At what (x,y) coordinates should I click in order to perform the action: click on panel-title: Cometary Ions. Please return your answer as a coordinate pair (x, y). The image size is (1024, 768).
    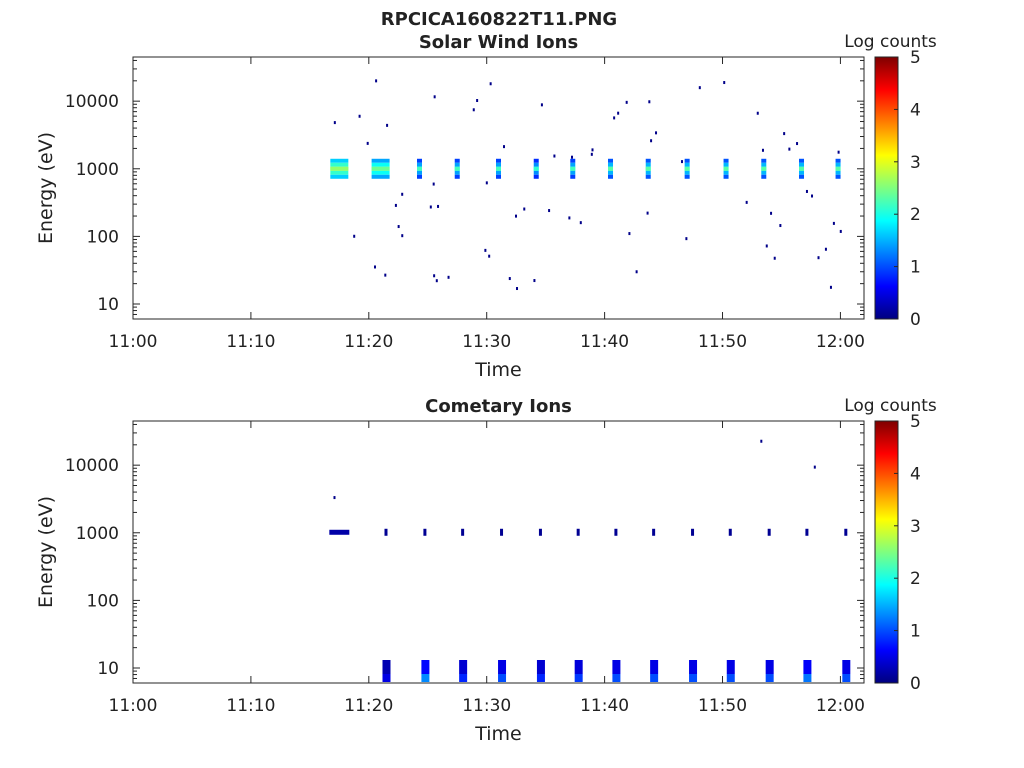
    Looking at the image, I should click on (498, 406).